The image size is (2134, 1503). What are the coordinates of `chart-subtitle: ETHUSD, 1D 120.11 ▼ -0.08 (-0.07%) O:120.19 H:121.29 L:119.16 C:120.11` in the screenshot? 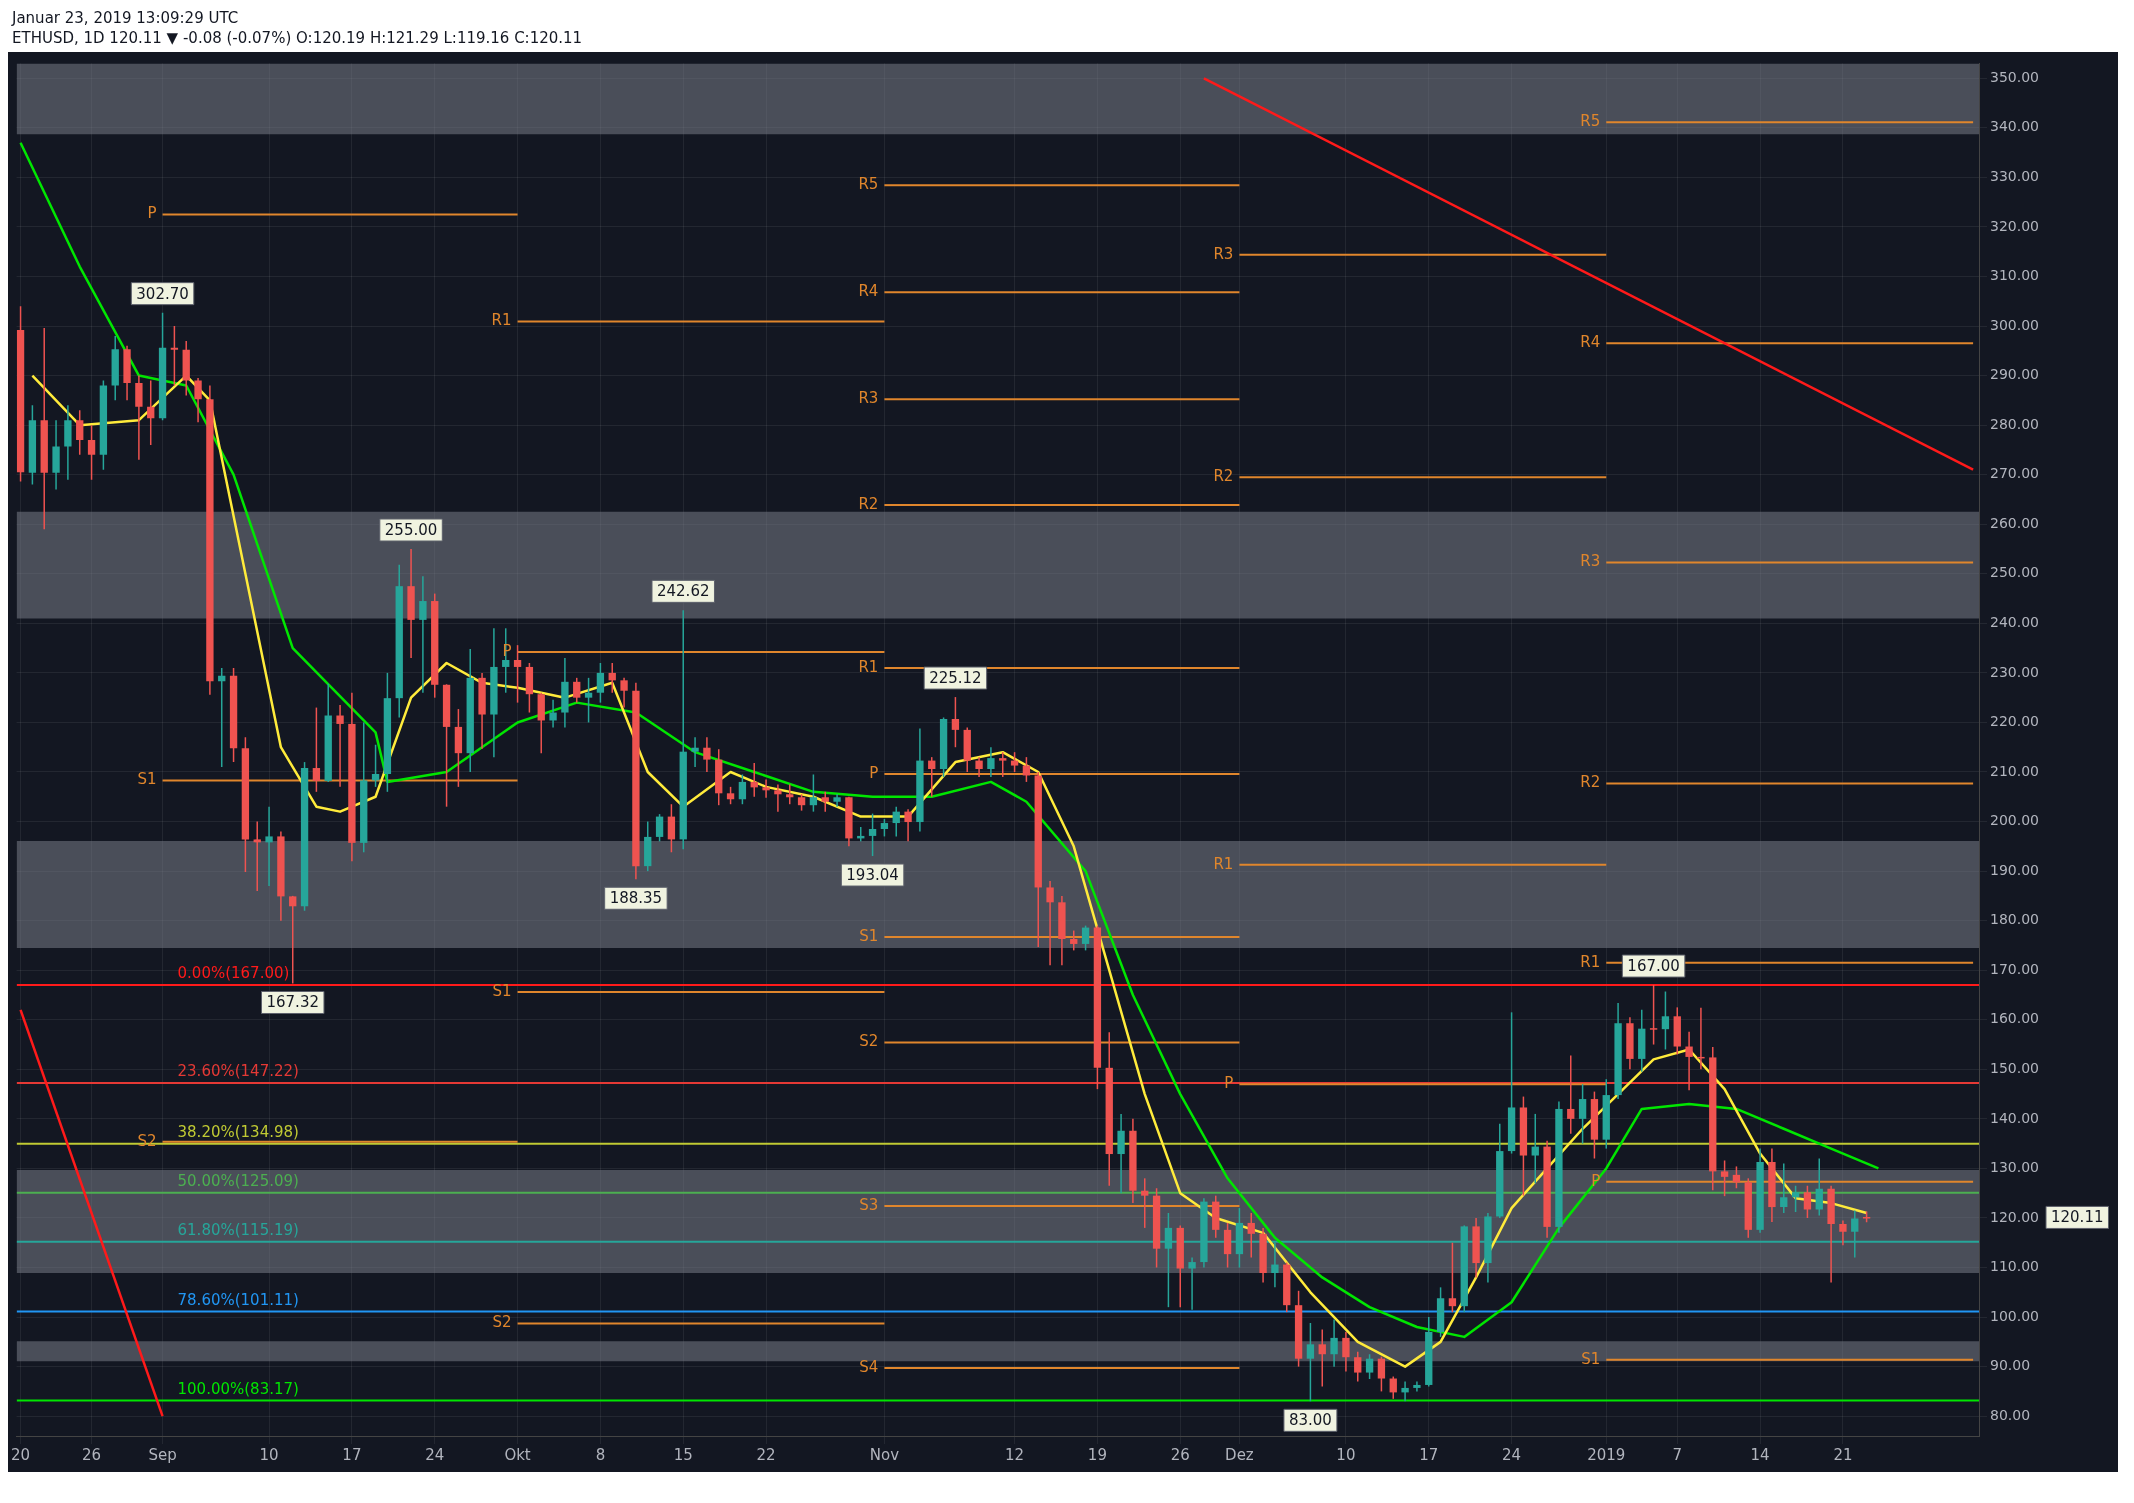 It's located at (297, 38).